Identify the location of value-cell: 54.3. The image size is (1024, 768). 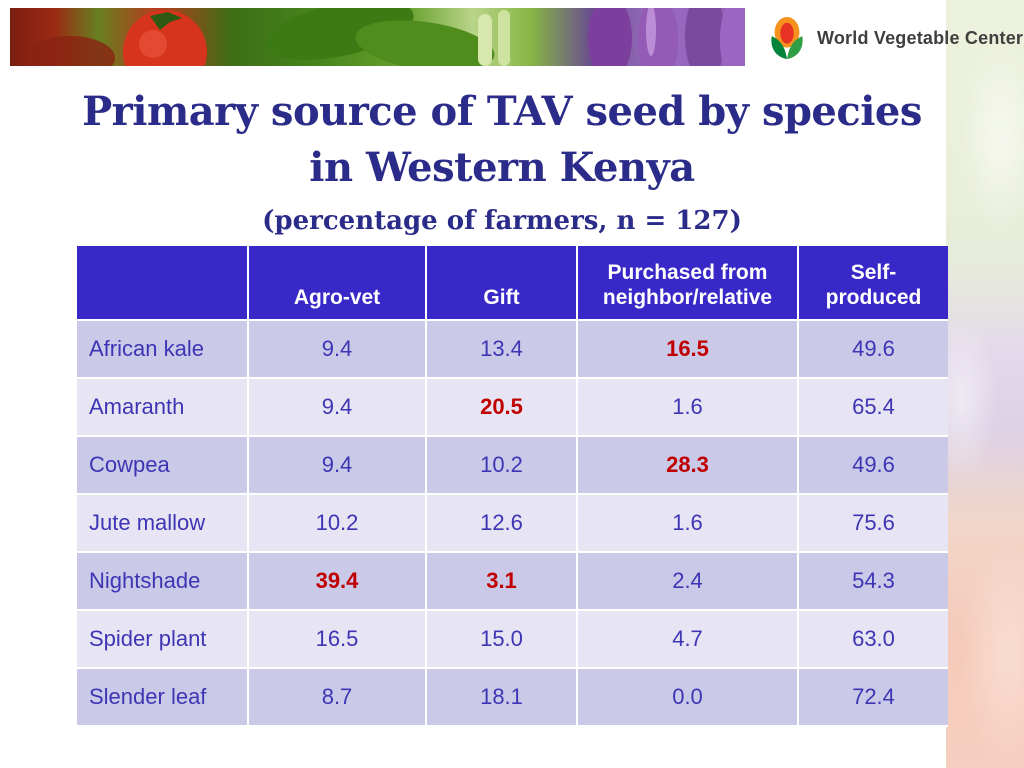
(873, 582).